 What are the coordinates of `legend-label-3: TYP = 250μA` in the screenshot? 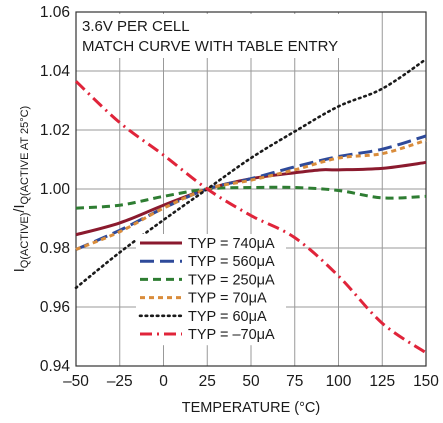 It's located at (231, 280).